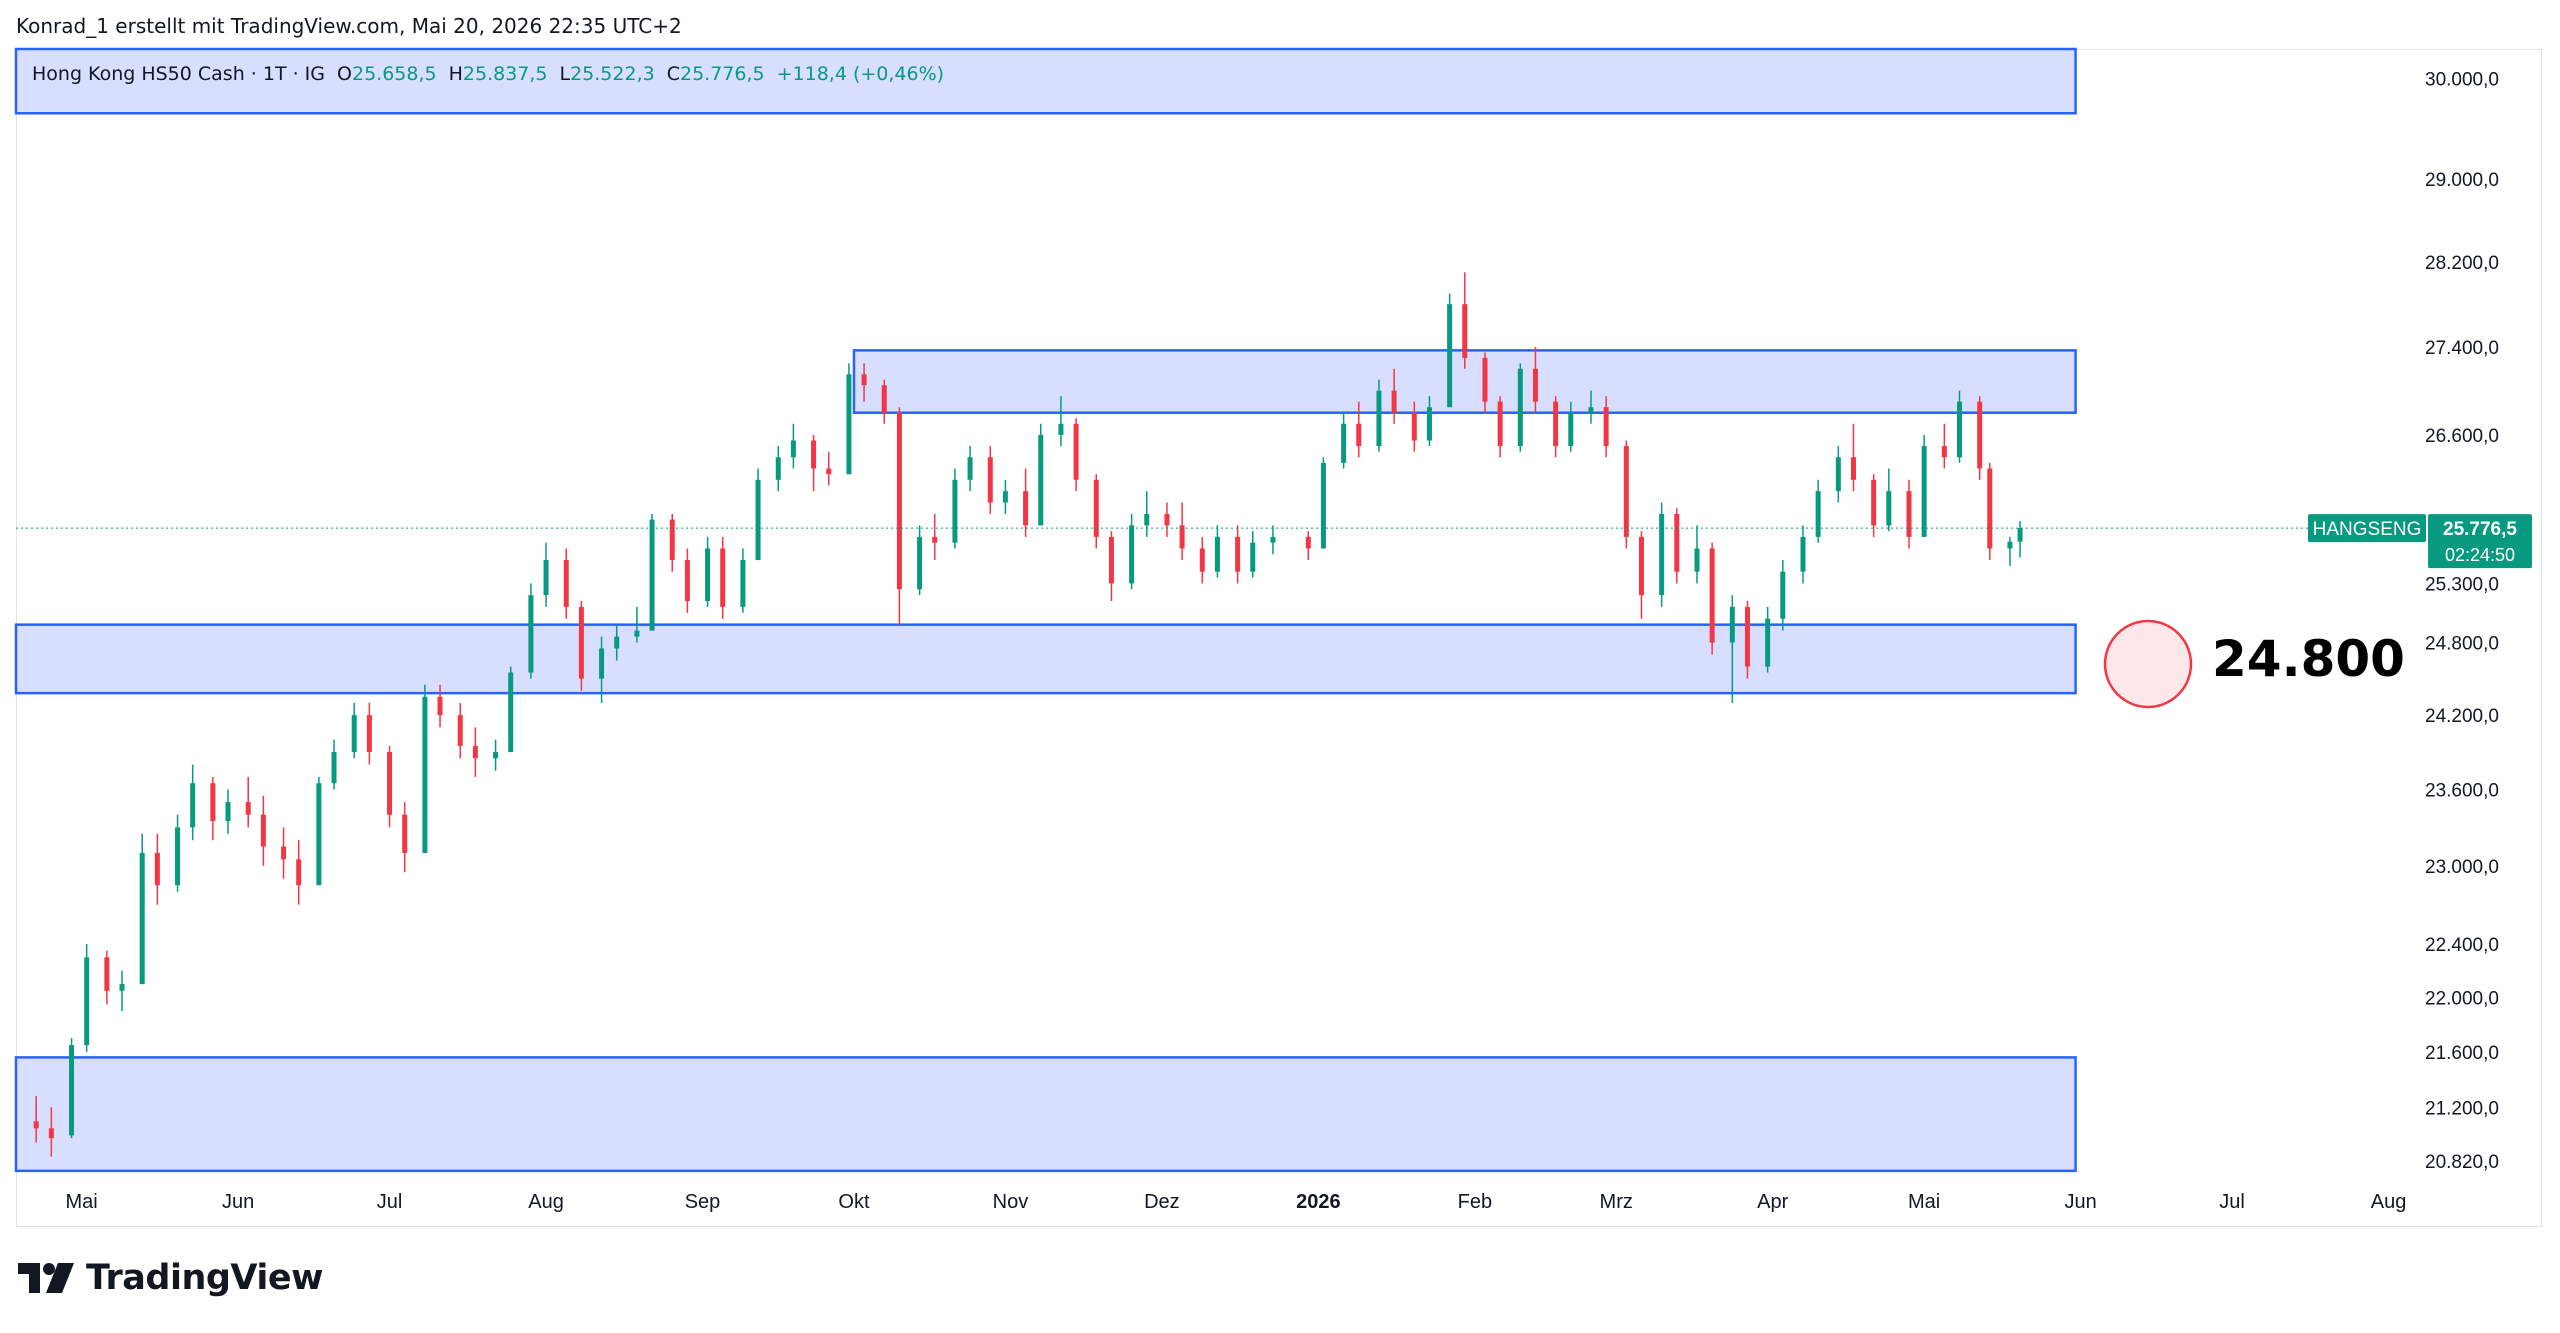  What do you see at coordinates (2462, 436) in the screenshot?
I see `y-tick-label: 26.600,0` at bounding box center [2462, 436].